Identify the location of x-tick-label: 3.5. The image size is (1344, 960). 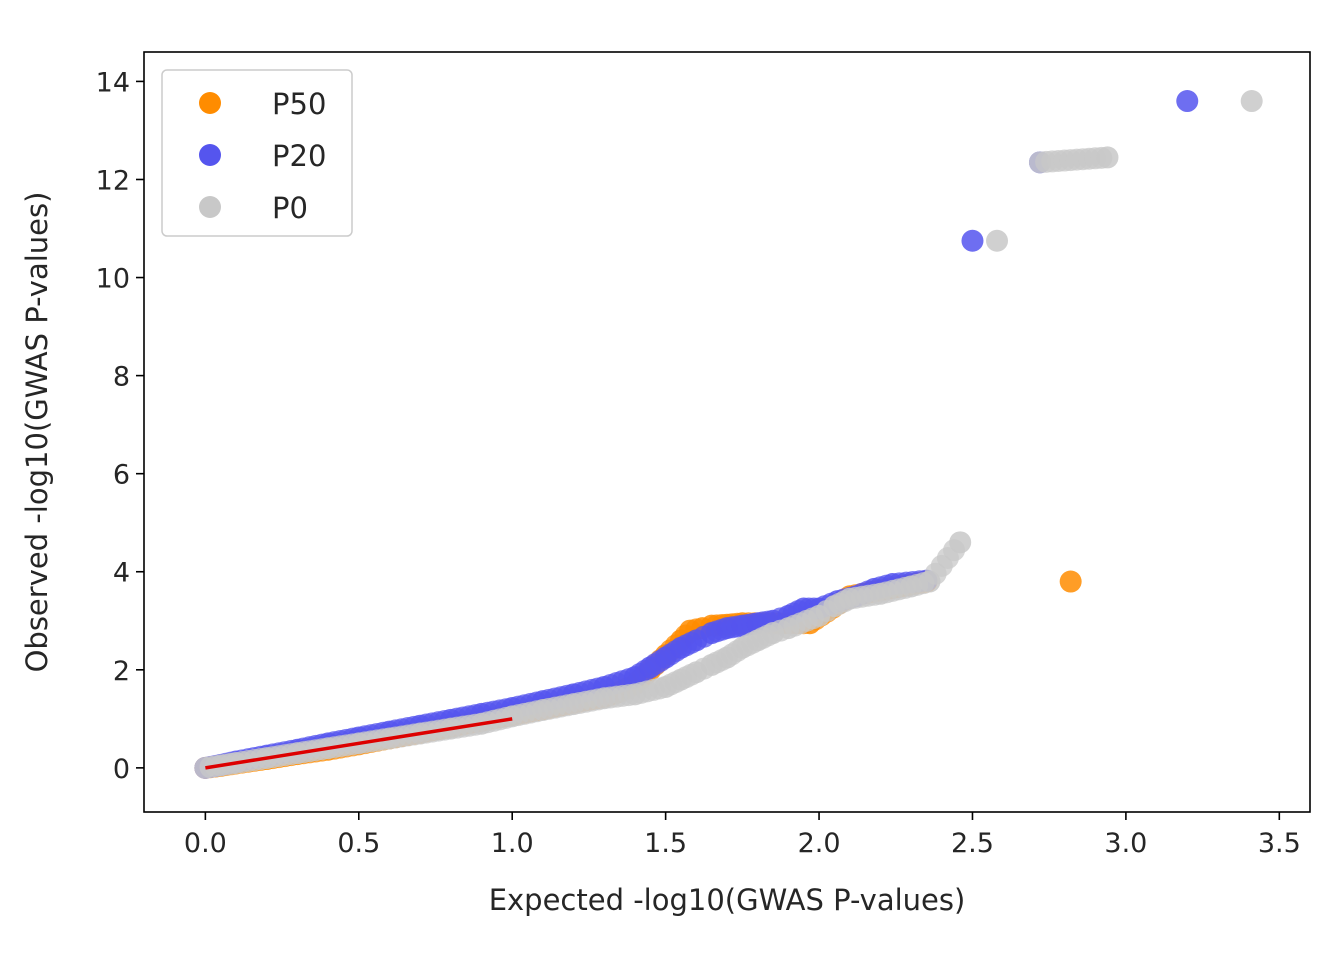
(1279, 843).